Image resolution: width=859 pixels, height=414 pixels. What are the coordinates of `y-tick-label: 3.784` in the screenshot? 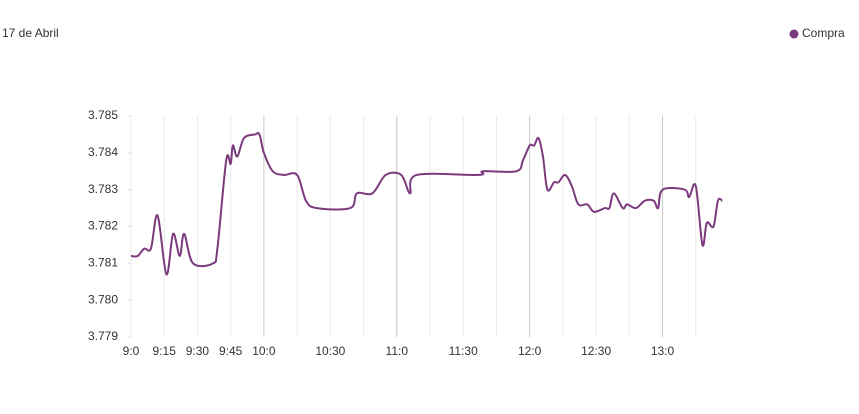 It's located at (103, 152).